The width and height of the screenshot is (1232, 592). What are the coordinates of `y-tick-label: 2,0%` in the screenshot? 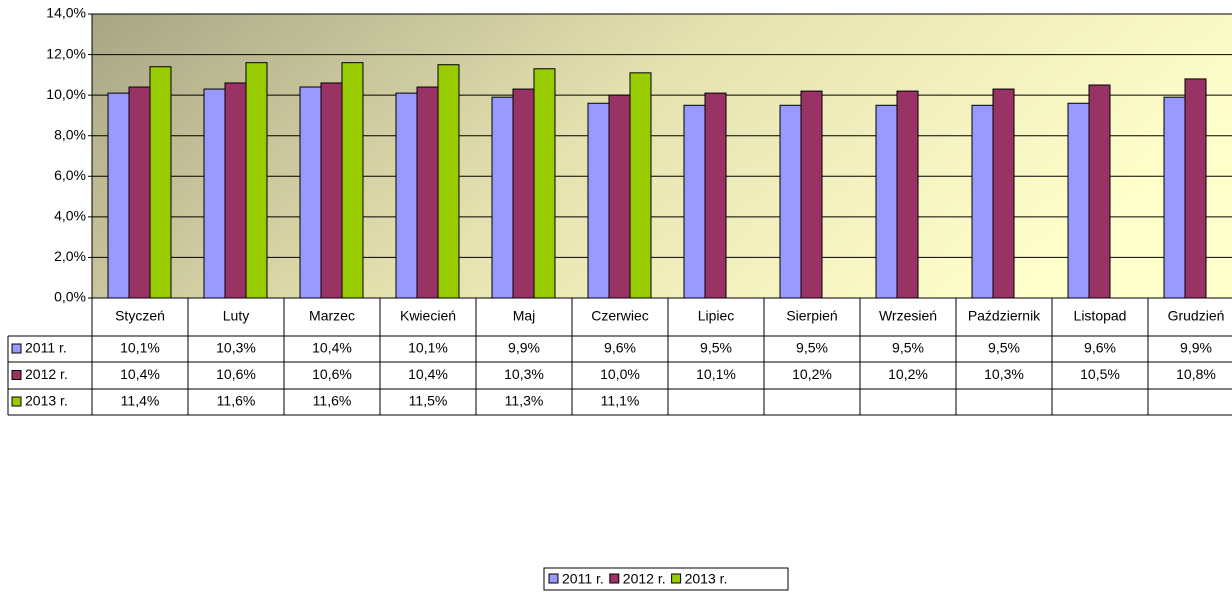 It's located at (70, 256).